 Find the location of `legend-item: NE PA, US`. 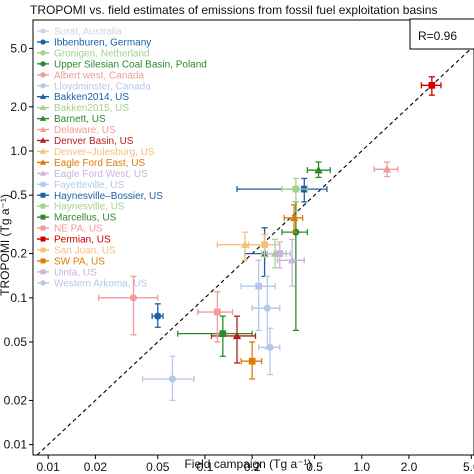

legend-item: NE PA, US is located at coordinates (70, 229).